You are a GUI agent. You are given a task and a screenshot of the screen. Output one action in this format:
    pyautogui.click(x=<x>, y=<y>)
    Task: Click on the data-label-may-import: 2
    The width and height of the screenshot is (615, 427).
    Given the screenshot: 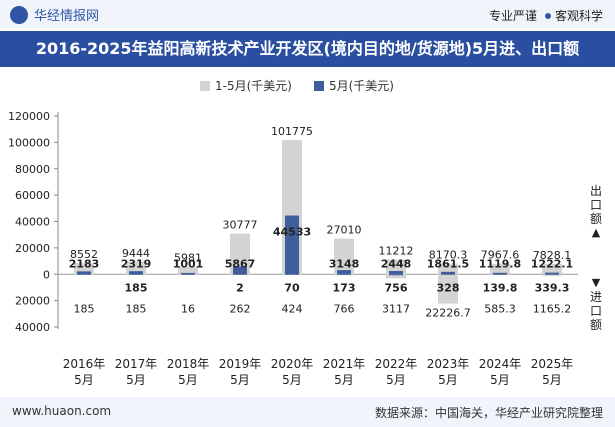 What is the action you would take?
    pyautogui.click(x=240, y=287)
    